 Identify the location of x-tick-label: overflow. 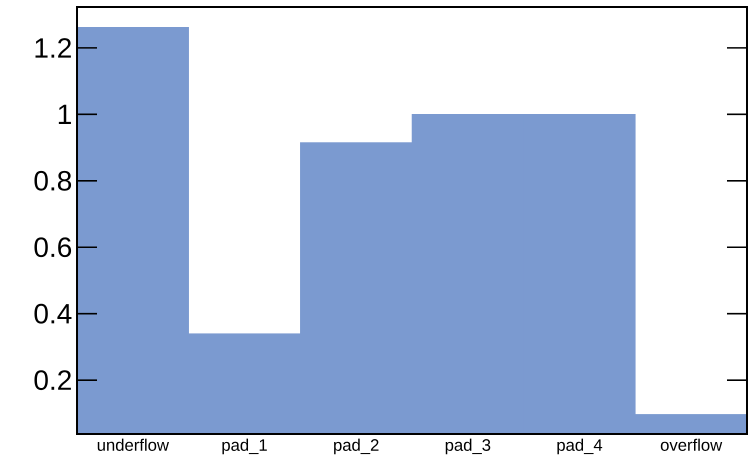
(691, 444).